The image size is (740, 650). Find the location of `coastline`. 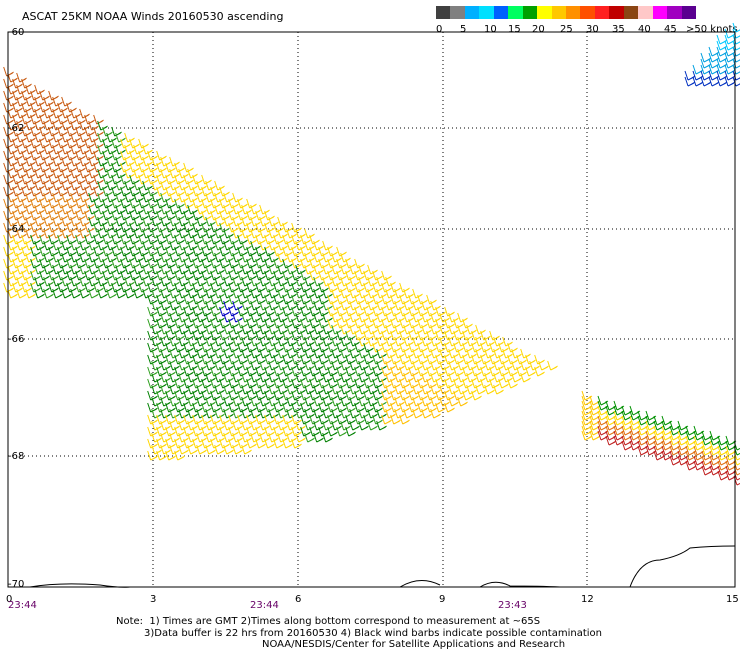

coastline is located at coordinates (382, 566).